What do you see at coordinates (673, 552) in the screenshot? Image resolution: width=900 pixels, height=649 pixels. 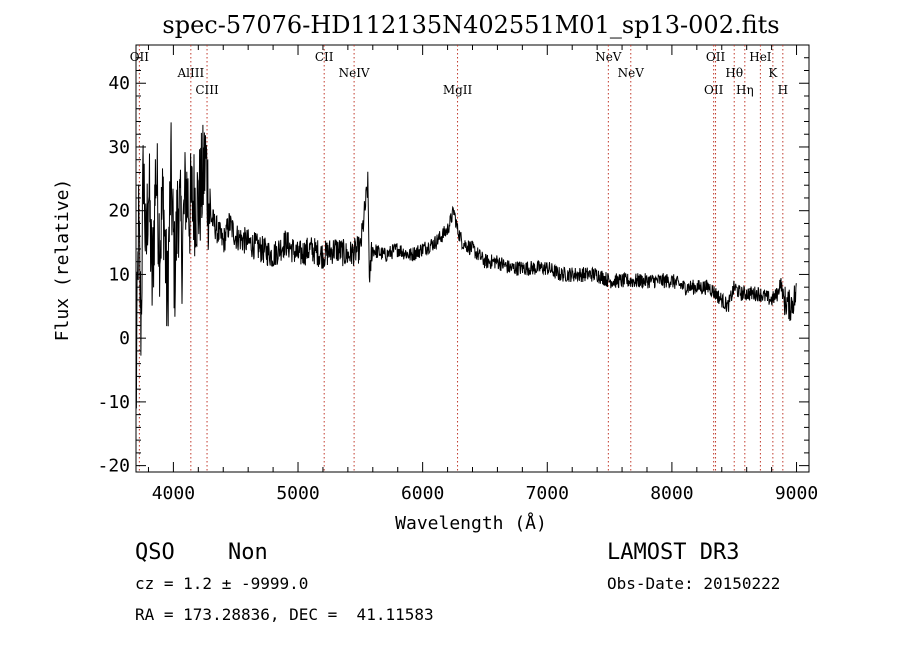 I see `survey-name: LAMOST DR3` at bounding box center [673, 552].